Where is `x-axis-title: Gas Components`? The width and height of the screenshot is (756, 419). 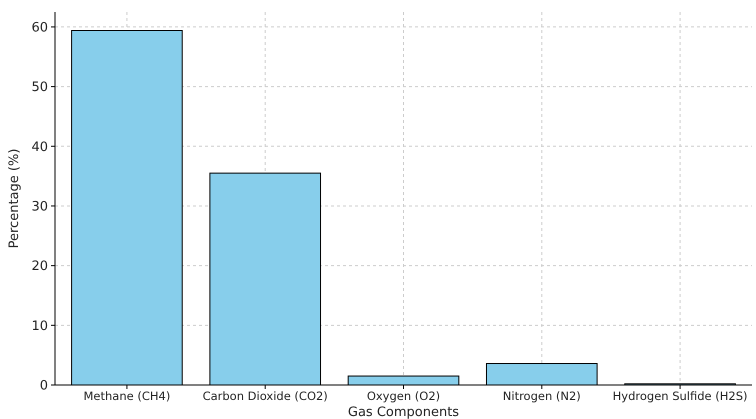
x-axis-title: Gas Components is located at coordinates (404, 412).